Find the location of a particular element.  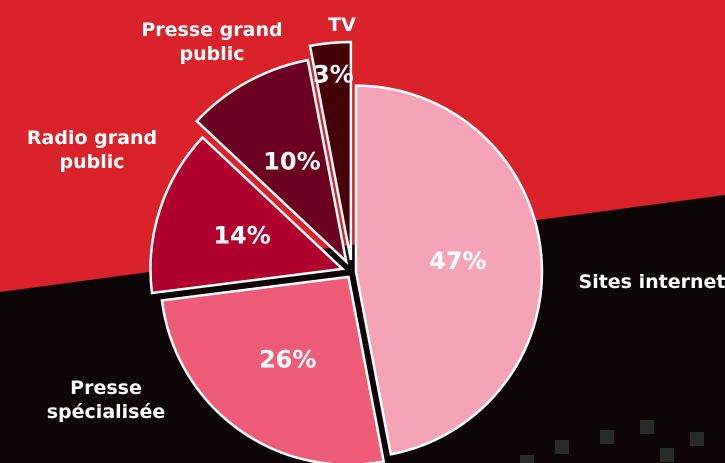

category-label: TV is located at coordinates (342, 25).